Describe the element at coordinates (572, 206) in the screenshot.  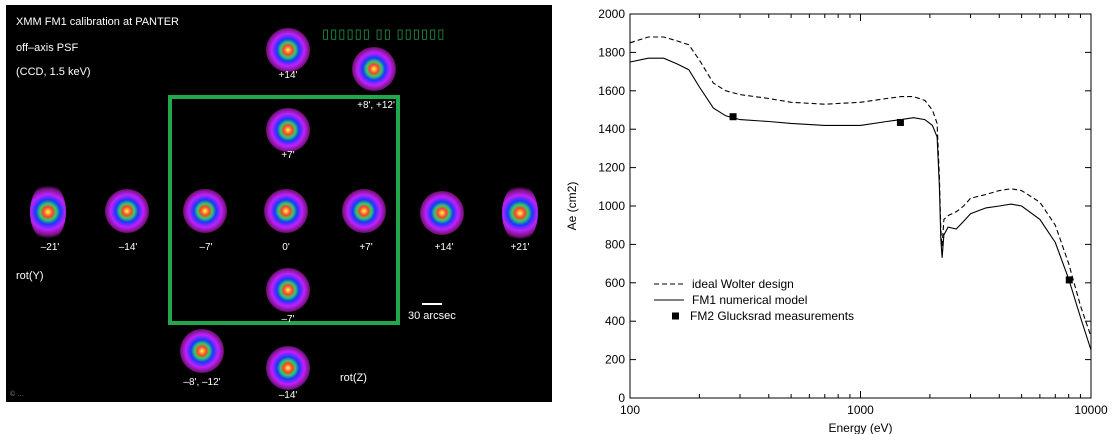
I see `y-axis-label: Ae (cm2)` at that location.